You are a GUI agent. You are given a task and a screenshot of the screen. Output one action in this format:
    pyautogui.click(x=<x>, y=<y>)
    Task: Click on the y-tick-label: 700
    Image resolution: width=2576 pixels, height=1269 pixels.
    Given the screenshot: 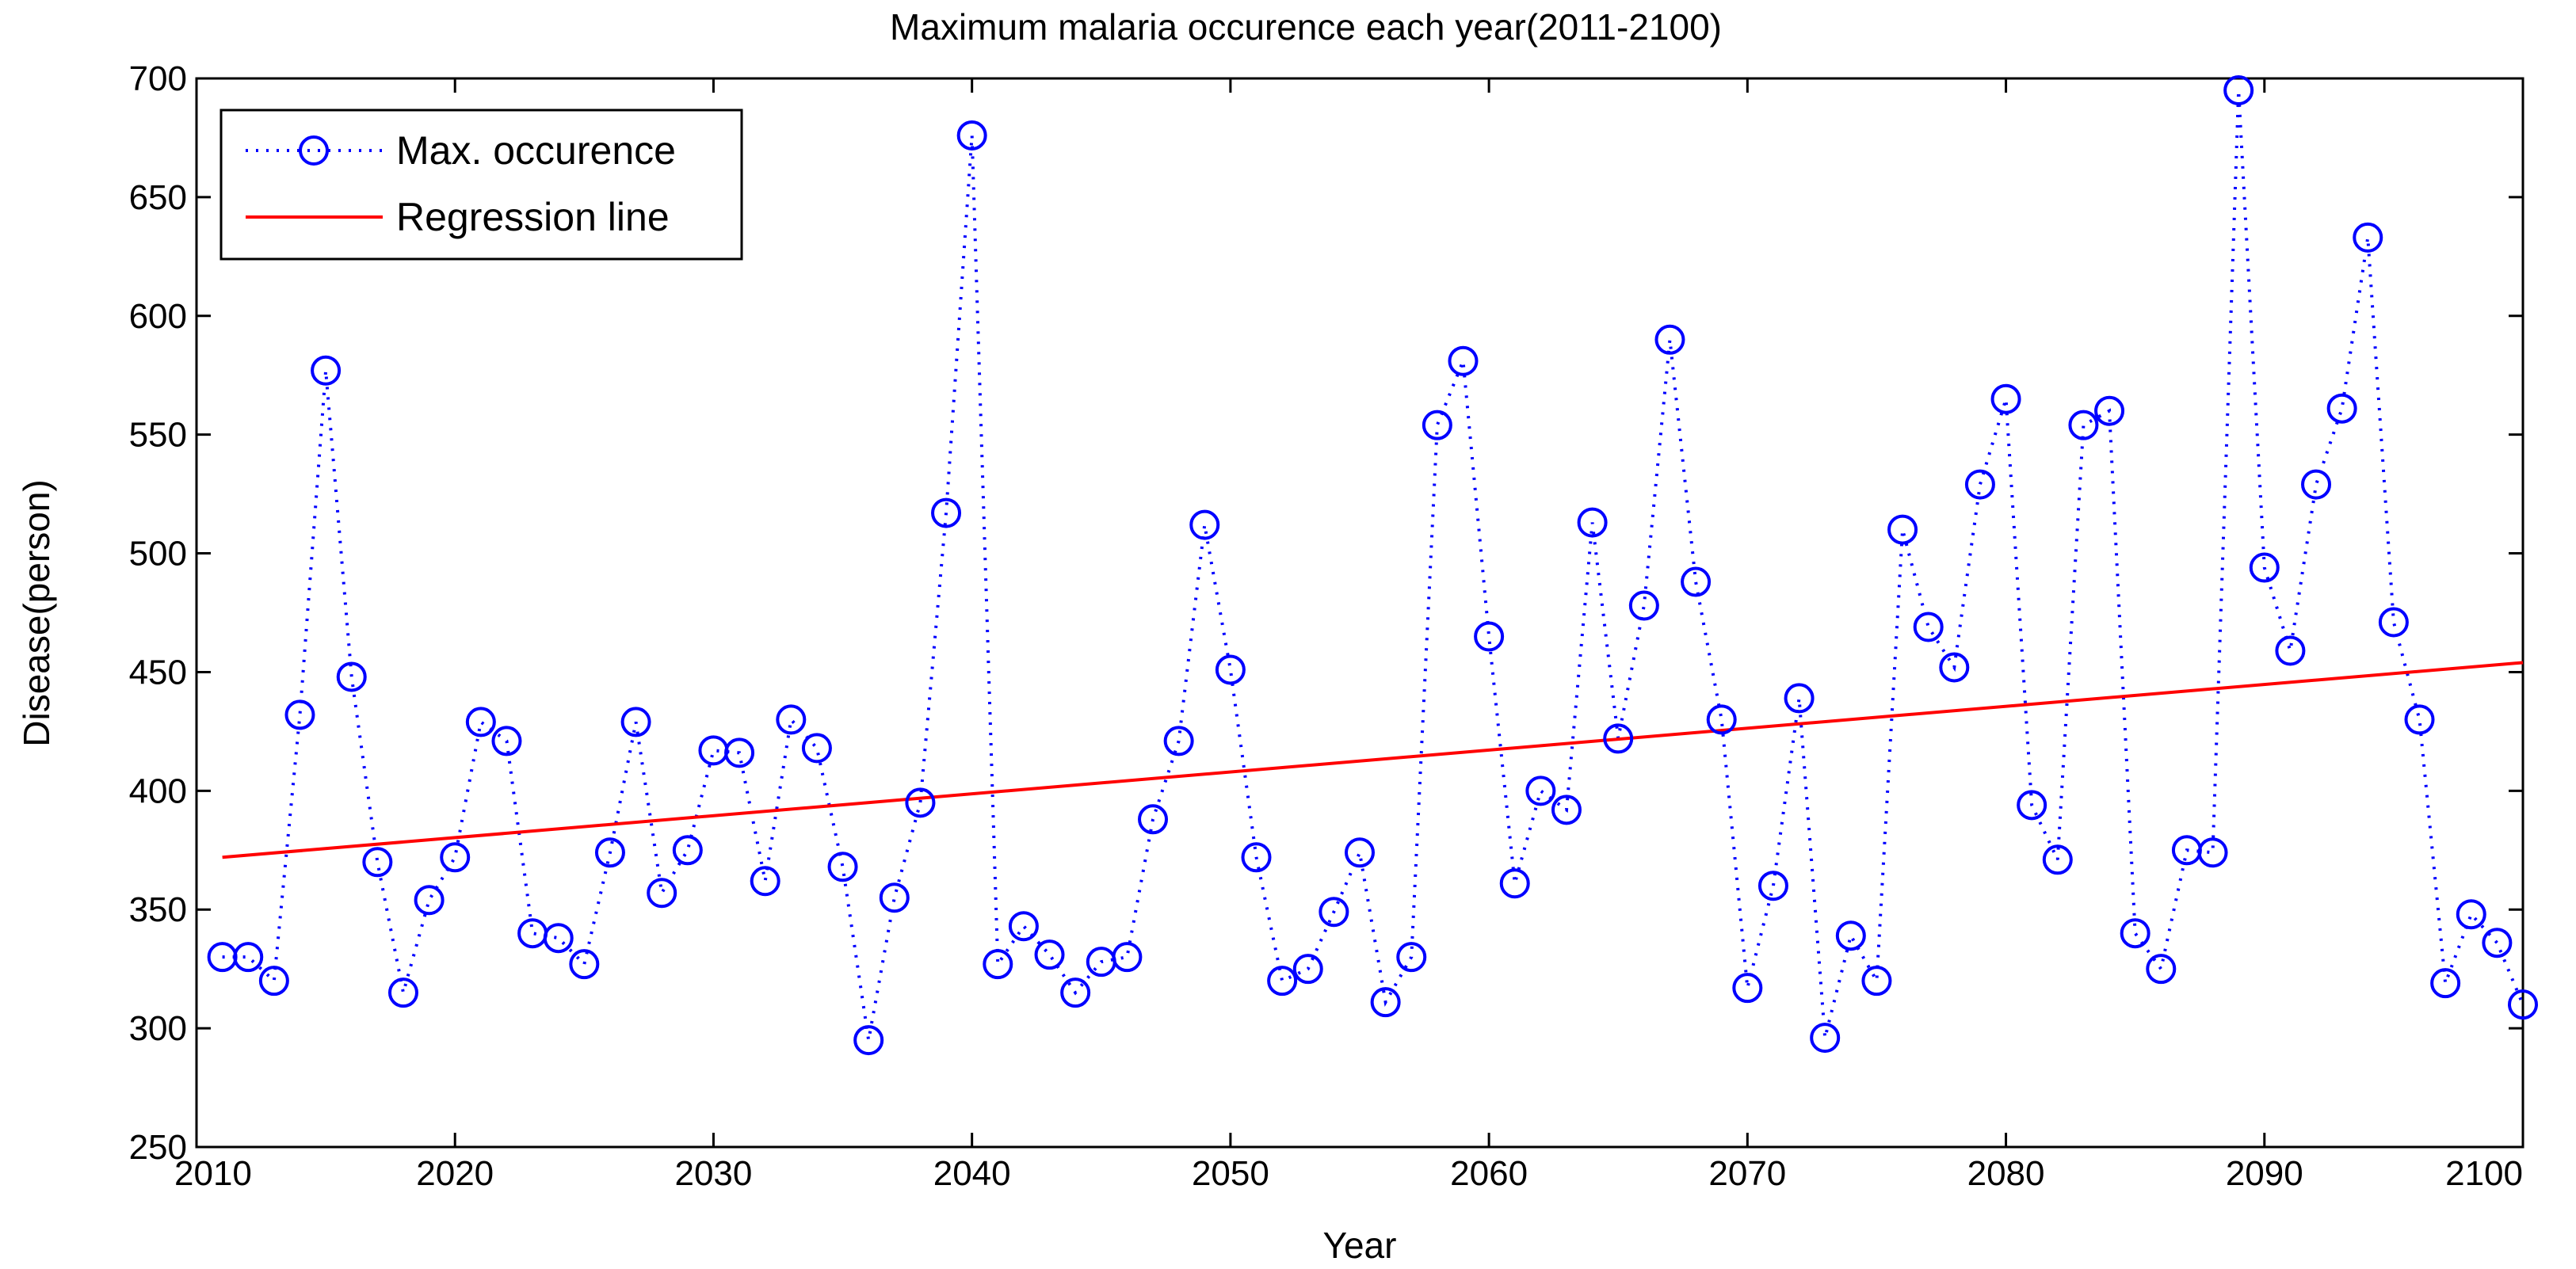 What is the action you would take?
    pyautogui.click(x=158, y=78)
    